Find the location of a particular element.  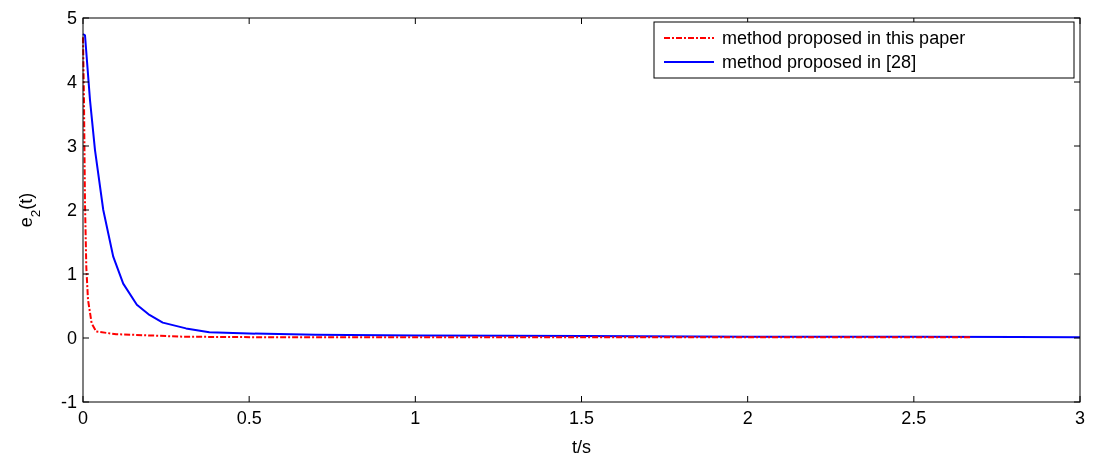

y-tick-label: 4 is located at coordinates (71, 82).